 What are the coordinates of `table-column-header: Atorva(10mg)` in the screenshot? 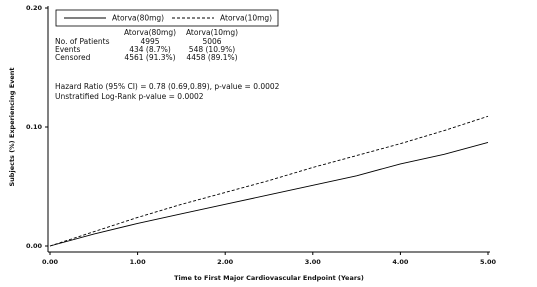 It's located at (212, 32).